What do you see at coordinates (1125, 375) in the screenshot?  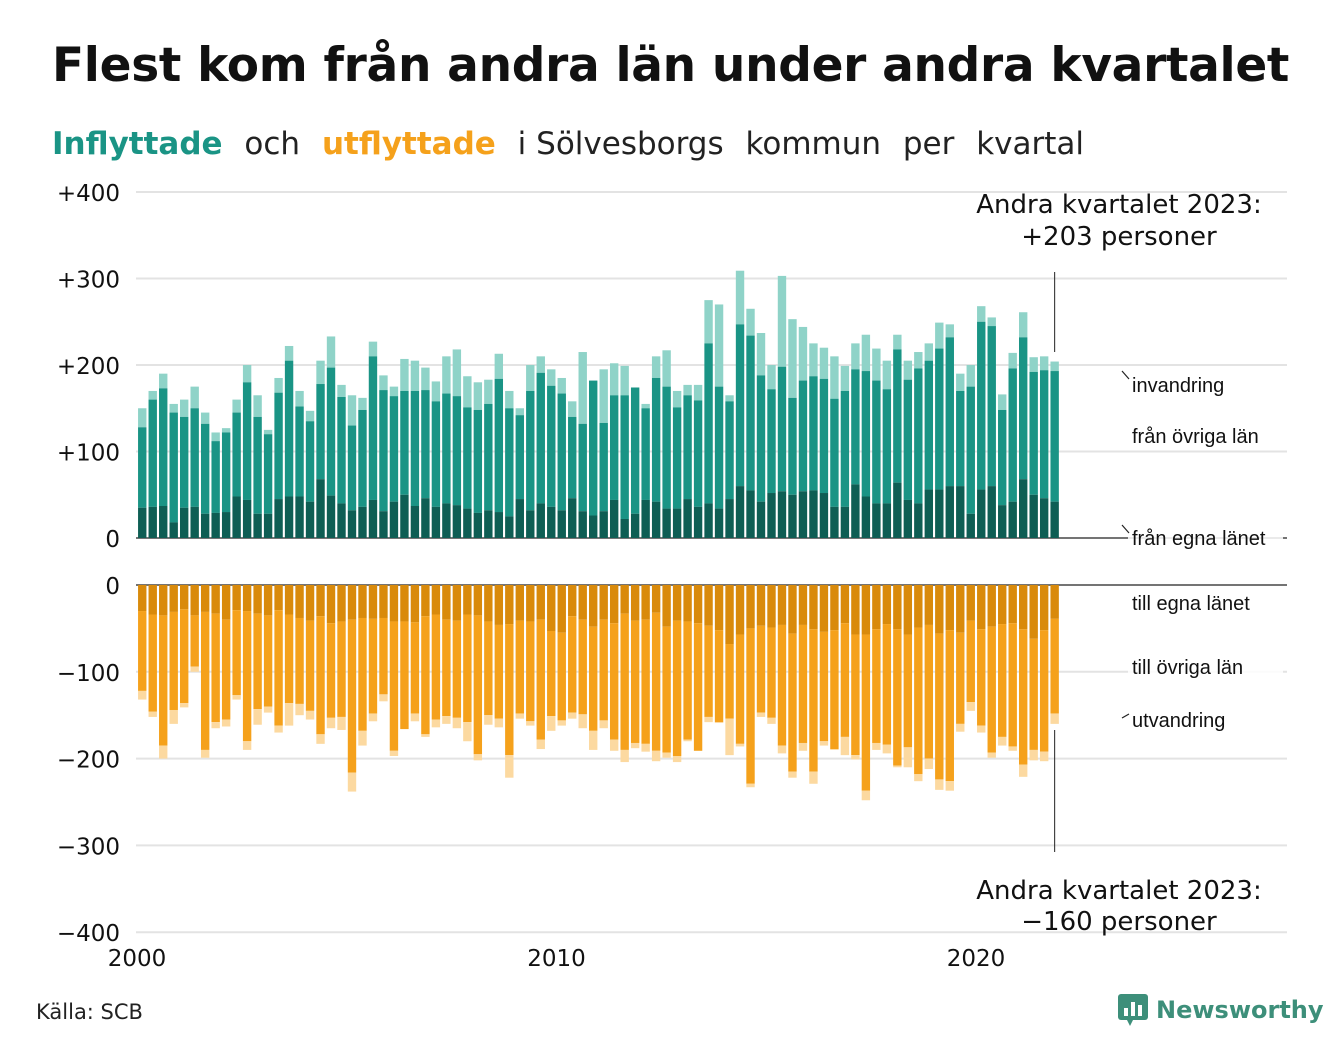 I see `pointer-tick` at bounding box center [1125, 375].